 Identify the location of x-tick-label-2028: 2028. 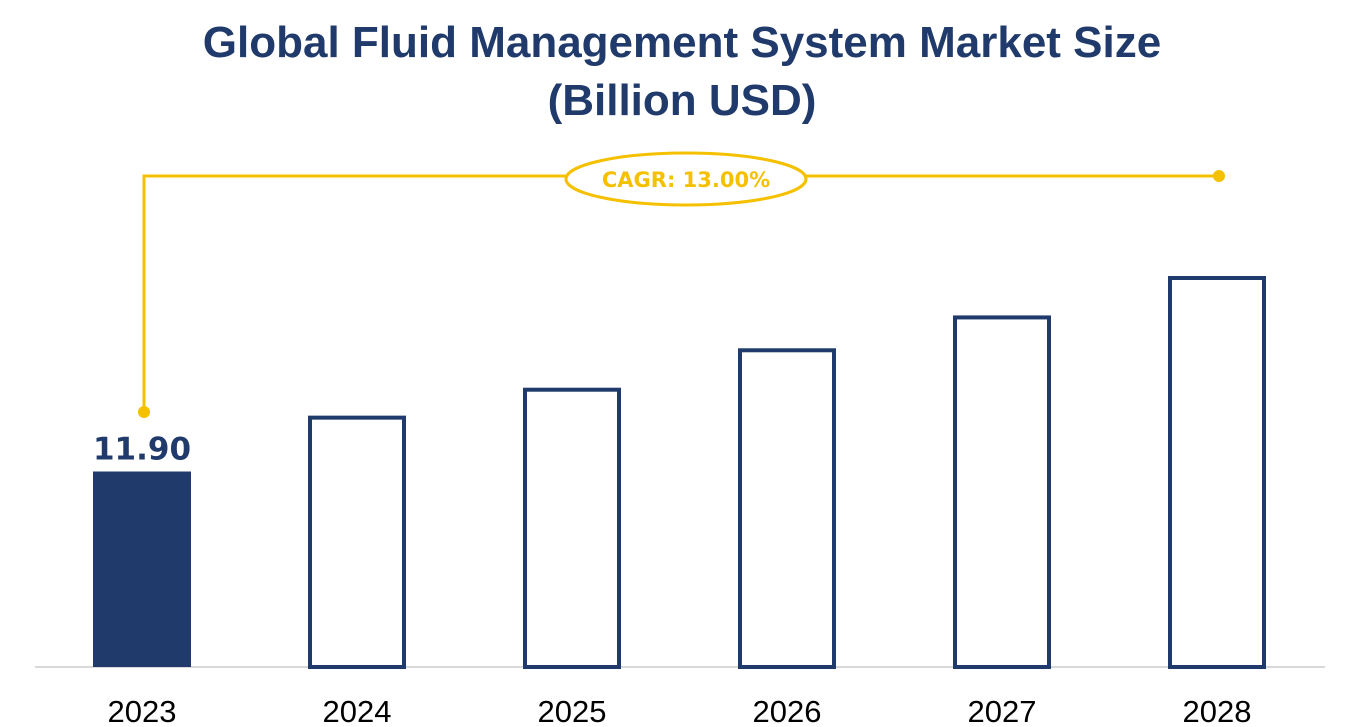
(1217, 710).